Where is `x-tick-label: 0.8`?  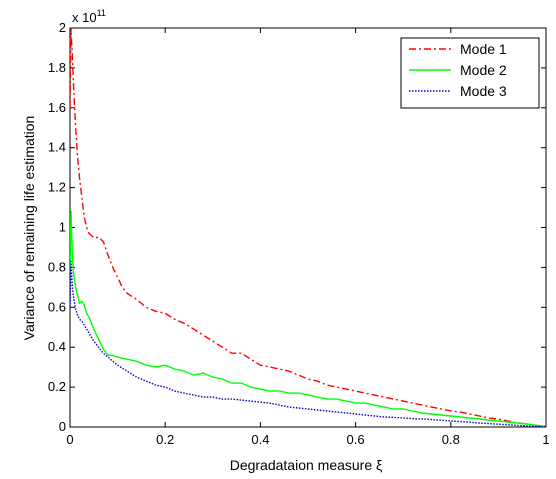
x-tick-label: 0.8 is located at coordinates (451, 439).